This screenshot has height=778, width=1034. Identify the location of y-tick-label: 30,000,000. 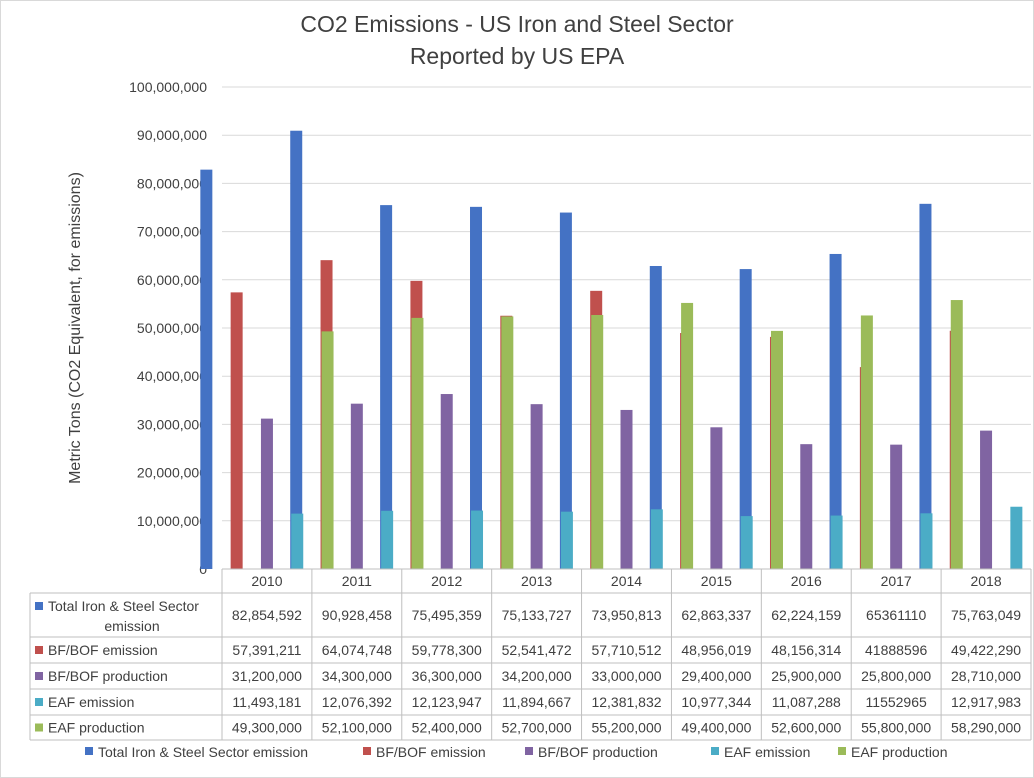
(172, 424).